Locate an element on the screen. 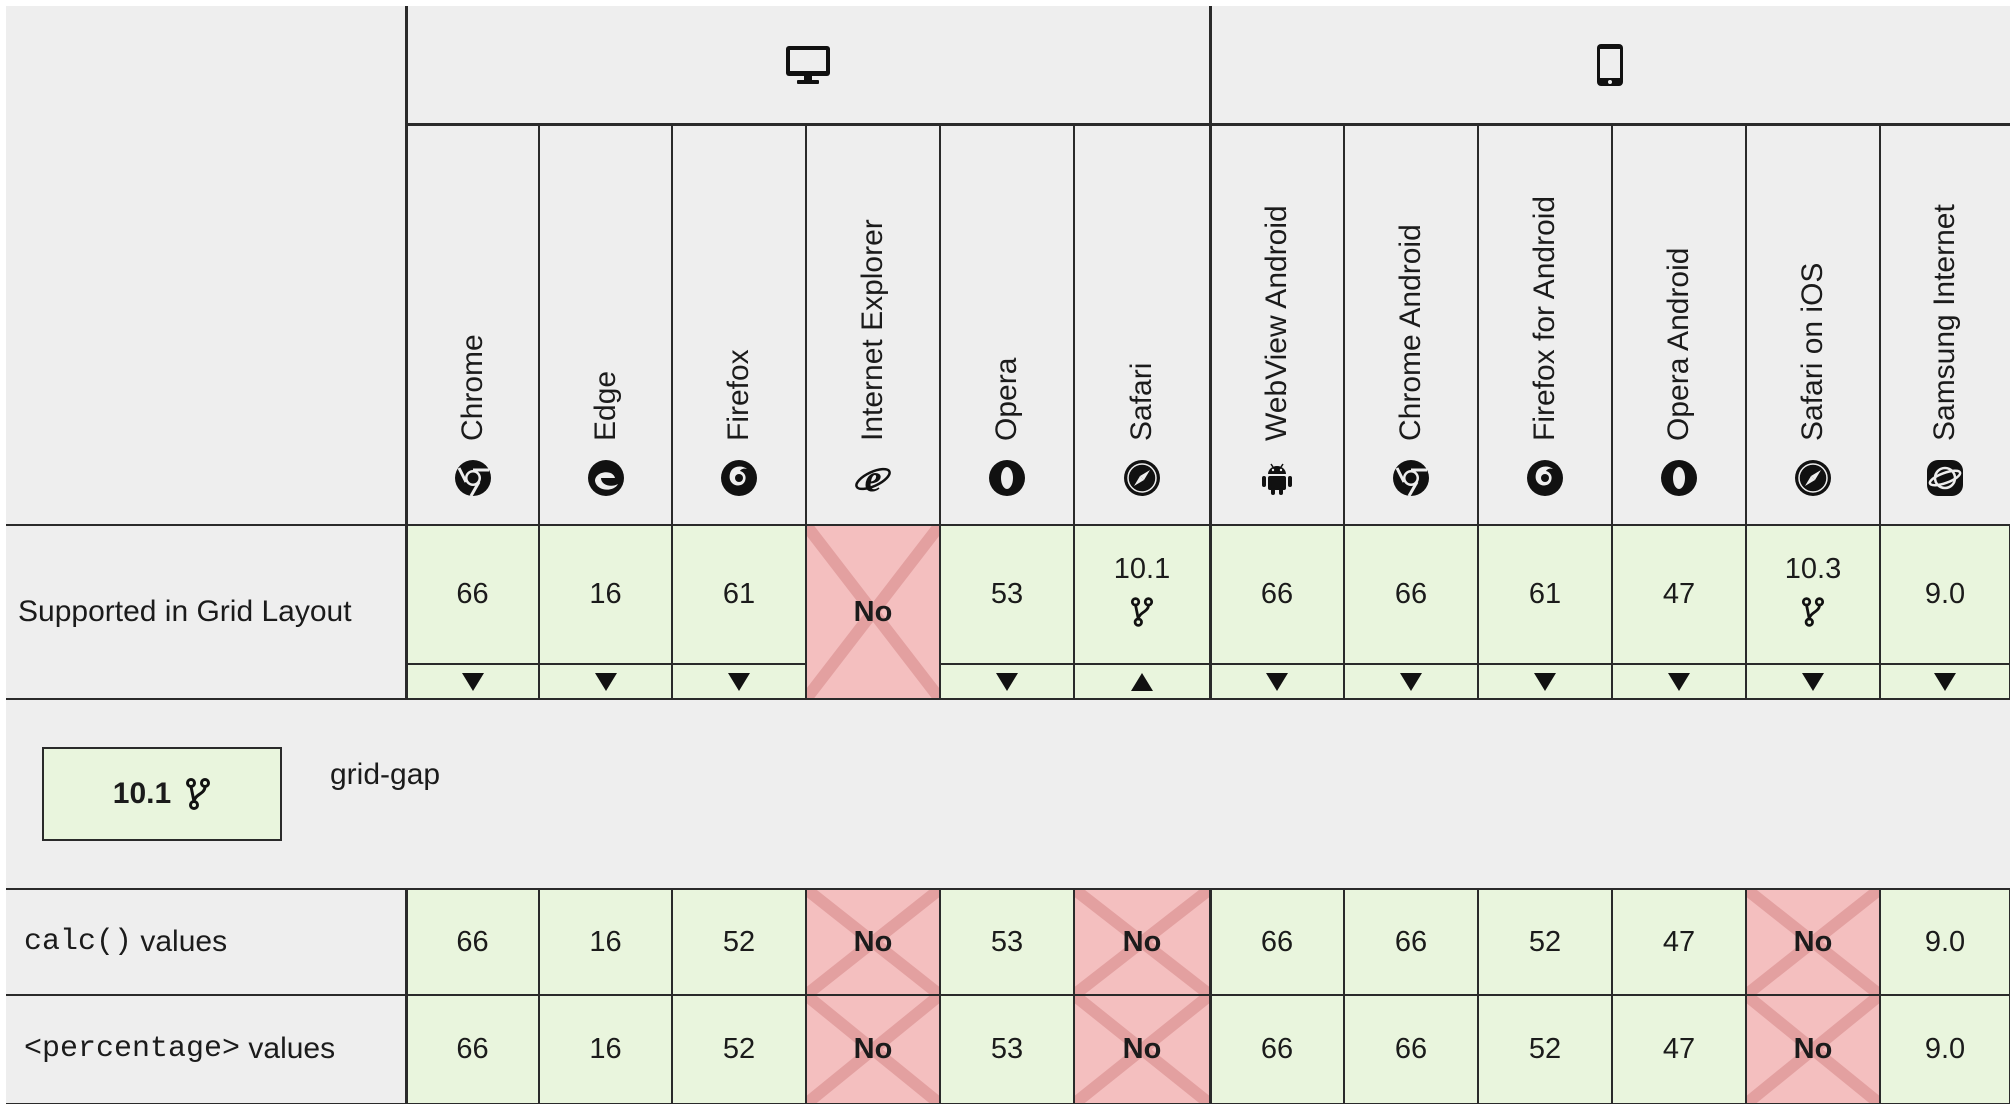  browser-header-edge: Edge is located at coordinates (605, 324).